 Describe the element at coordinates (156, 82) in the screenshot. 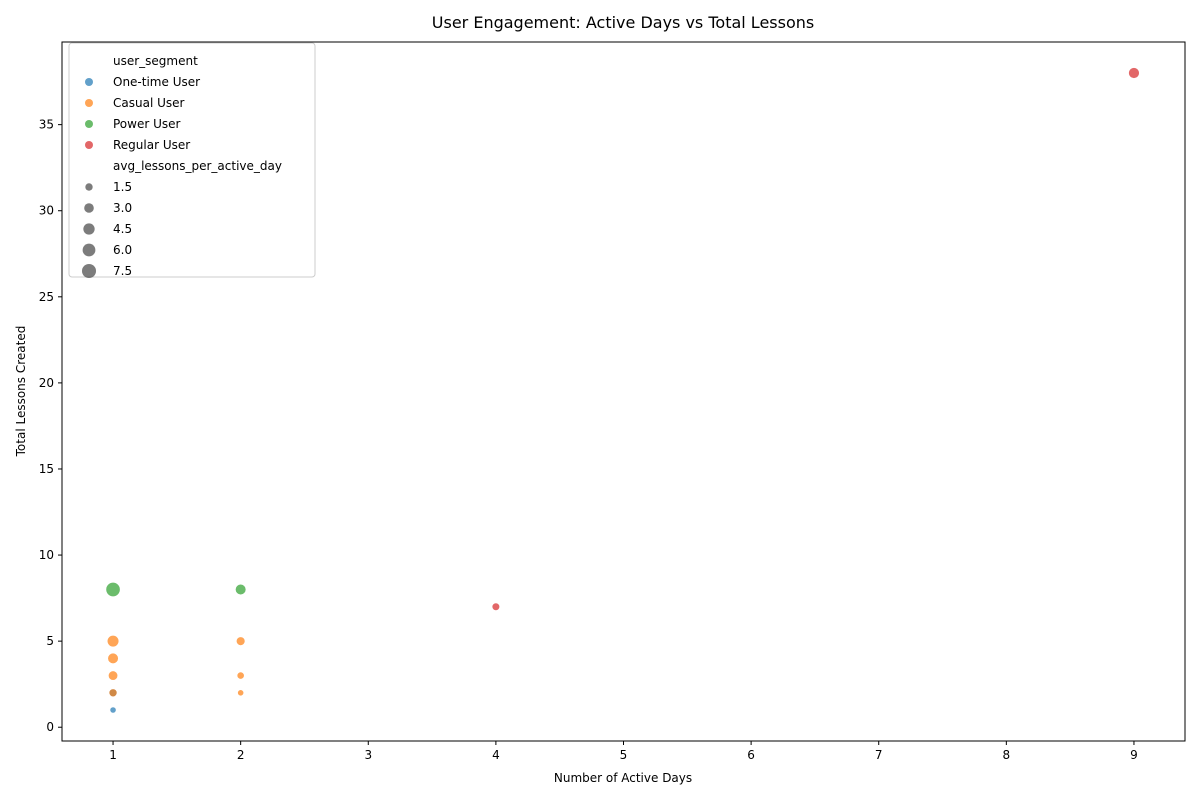

I see `legend-hue-label: One-time User` at that location.